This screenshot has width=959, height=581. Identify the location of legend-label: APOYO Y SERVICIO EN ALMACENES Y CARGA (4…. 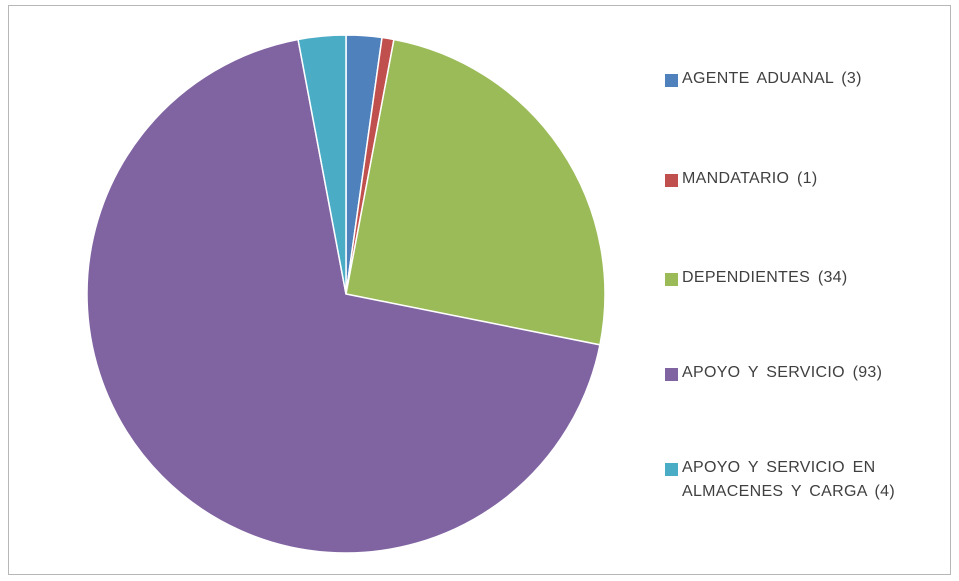
(788, 479).